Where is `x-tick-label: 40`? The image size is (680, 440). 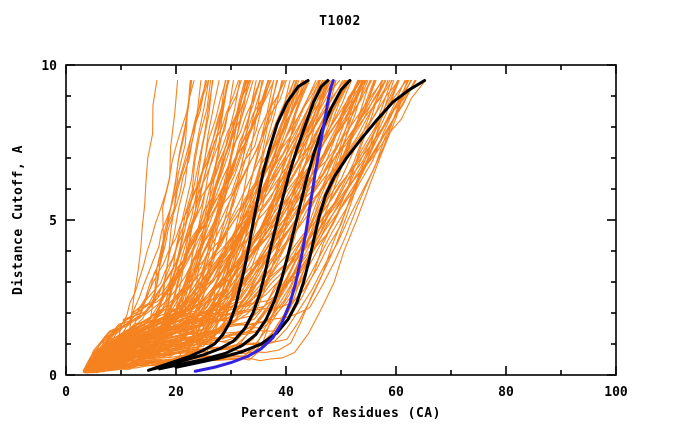 x-tick-label: 40 is located at coordinates (286, 392).